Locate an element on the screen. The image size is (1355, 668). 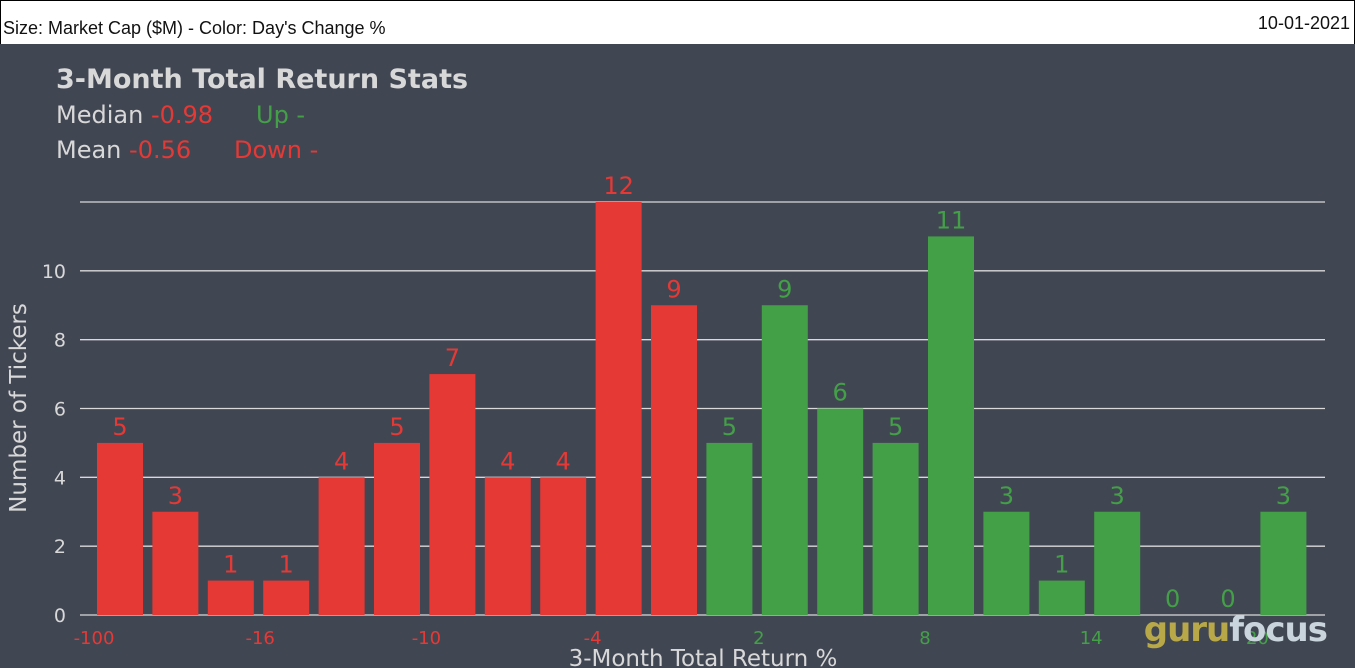
bar-value-label: 11 is located at coordinates (951, 220).